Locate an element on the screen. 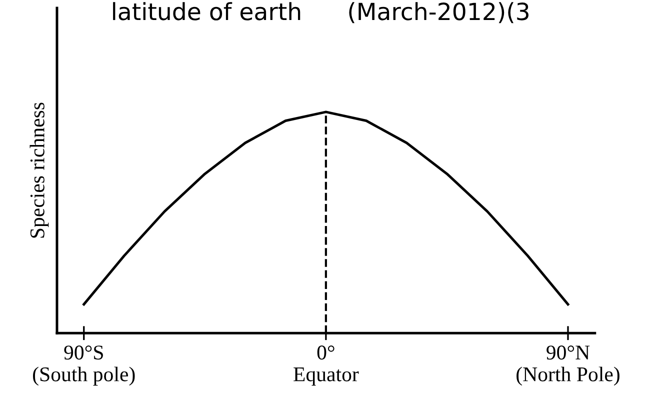 This screenshot has height=419, width=652. x-tick-label: 0° Equator is located at coordinates (326, 366).